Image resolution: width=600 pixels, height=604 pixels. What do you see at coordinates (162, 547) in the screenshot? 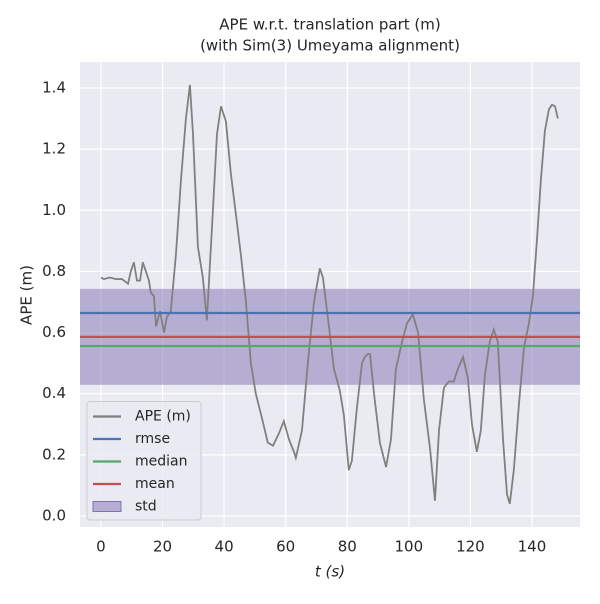
I see `x-tick-label: 20` at bounding box center [162, 547].